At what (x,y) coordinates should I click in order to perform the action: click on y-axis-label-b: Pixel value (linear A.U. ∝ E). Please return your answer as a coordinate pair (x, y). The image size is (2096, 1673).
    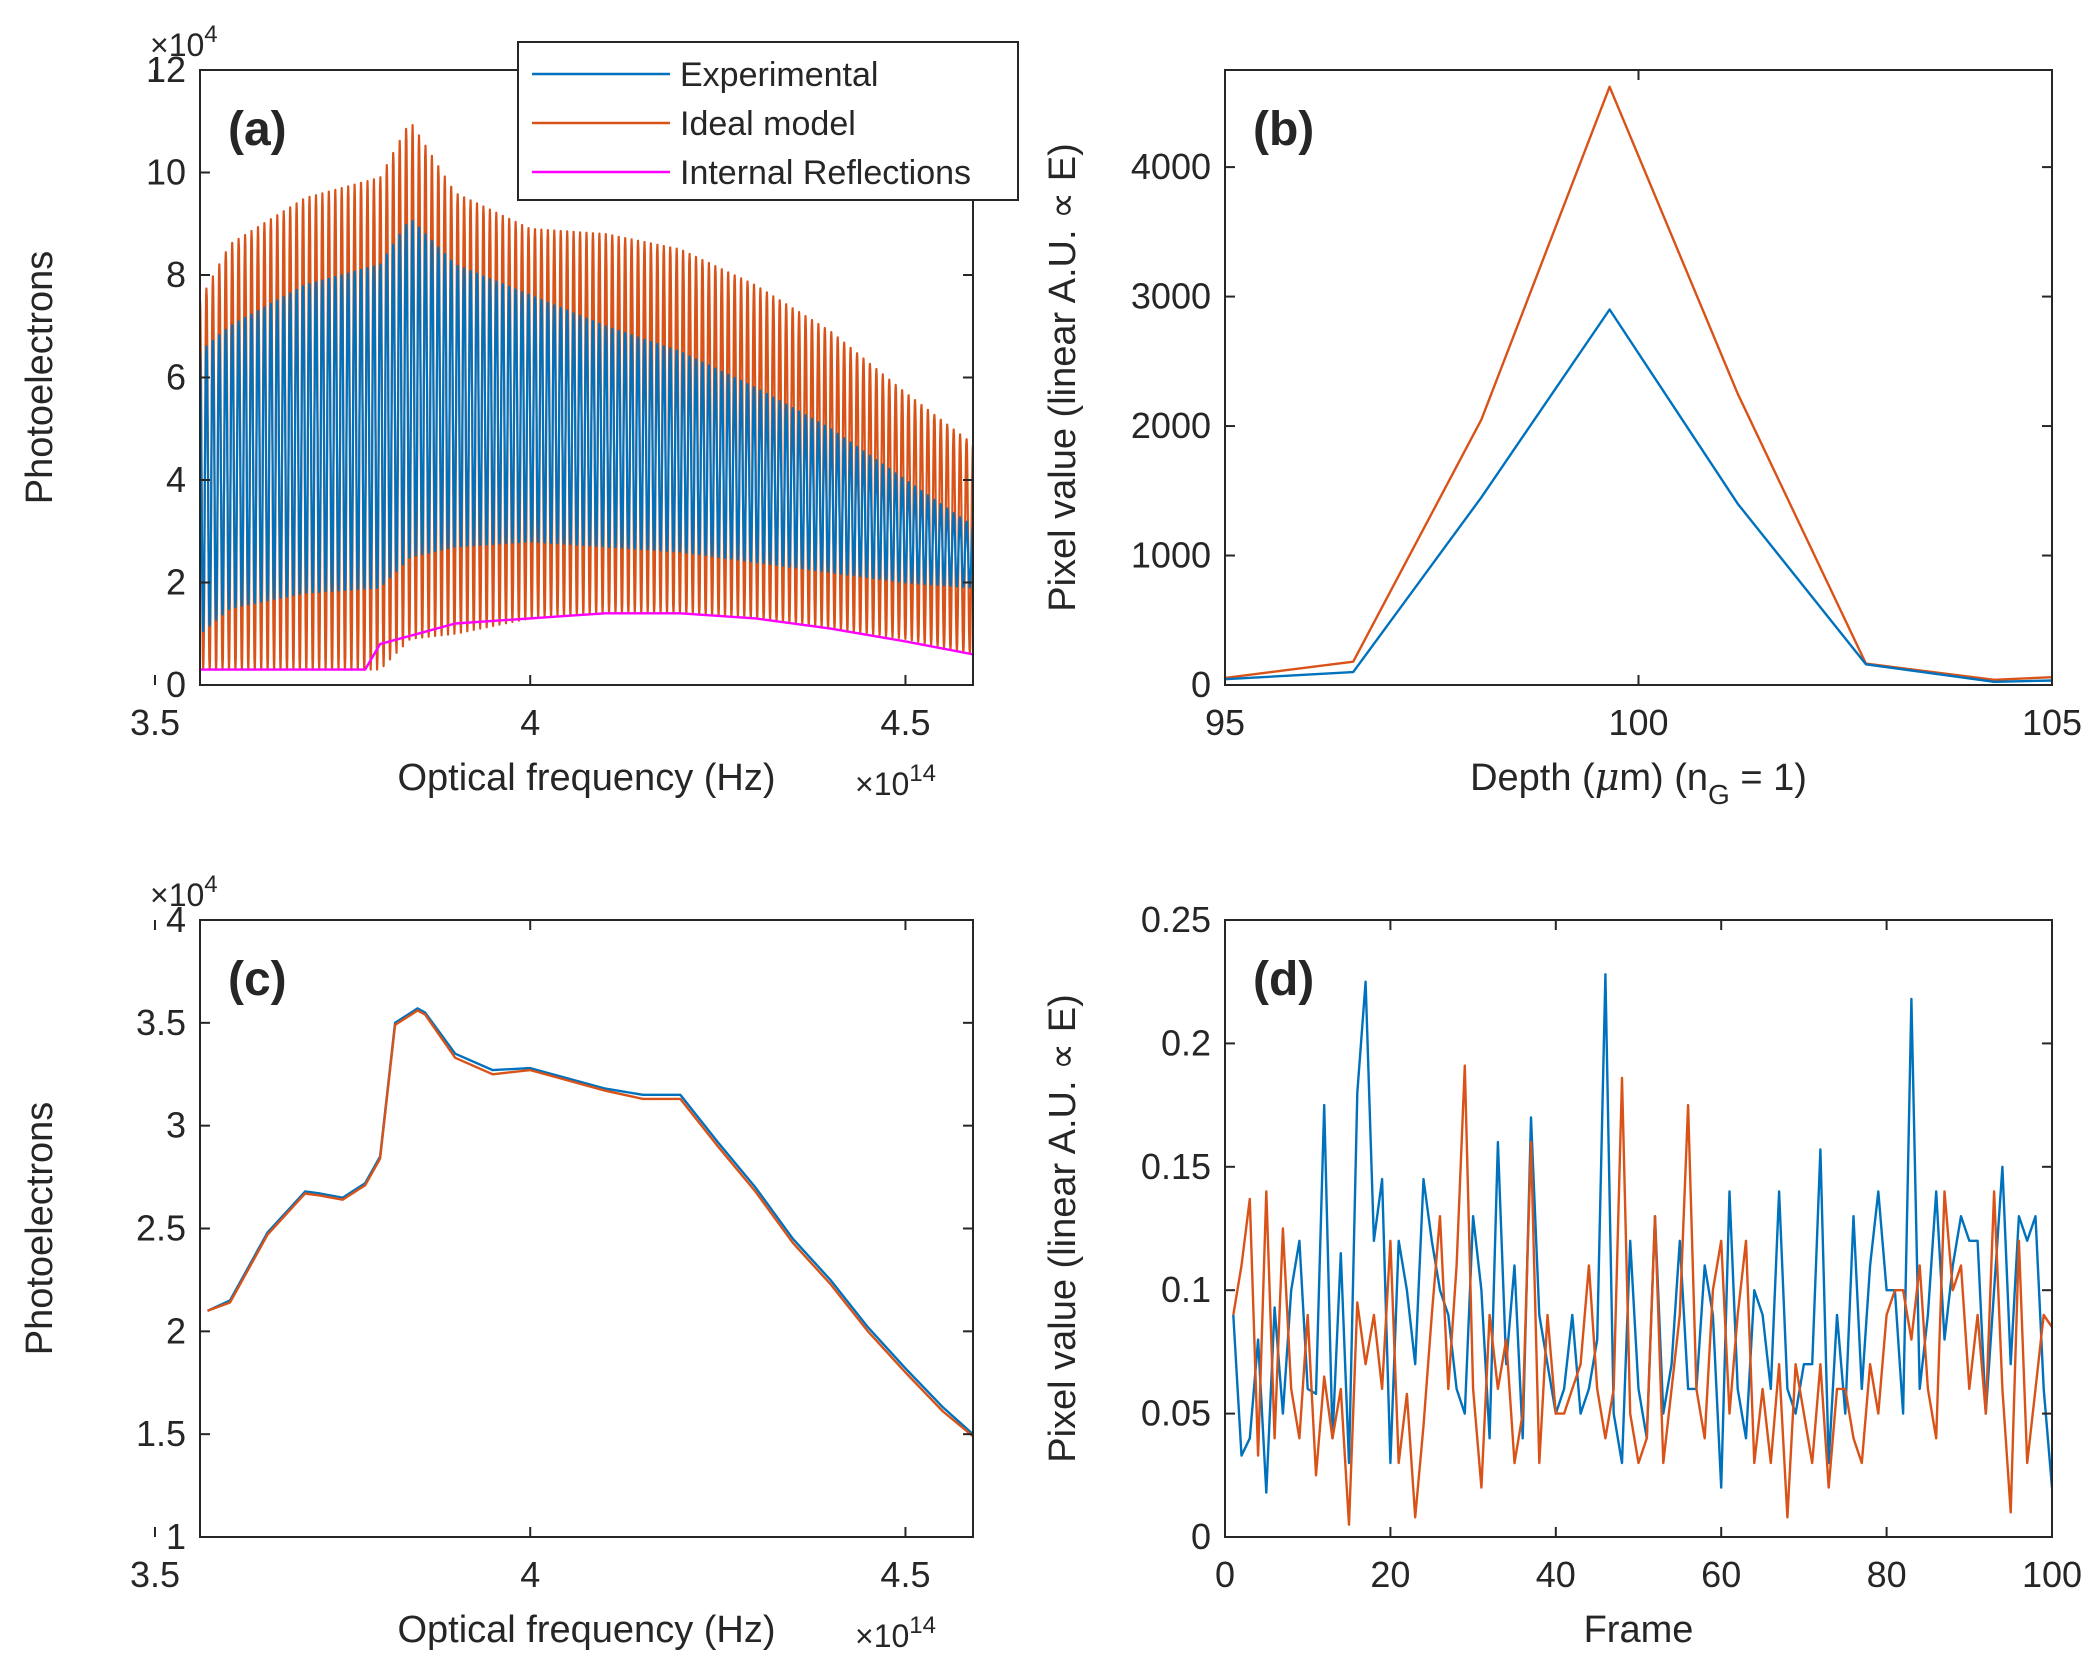
    Looking at the image, I should click on (1063, 377).